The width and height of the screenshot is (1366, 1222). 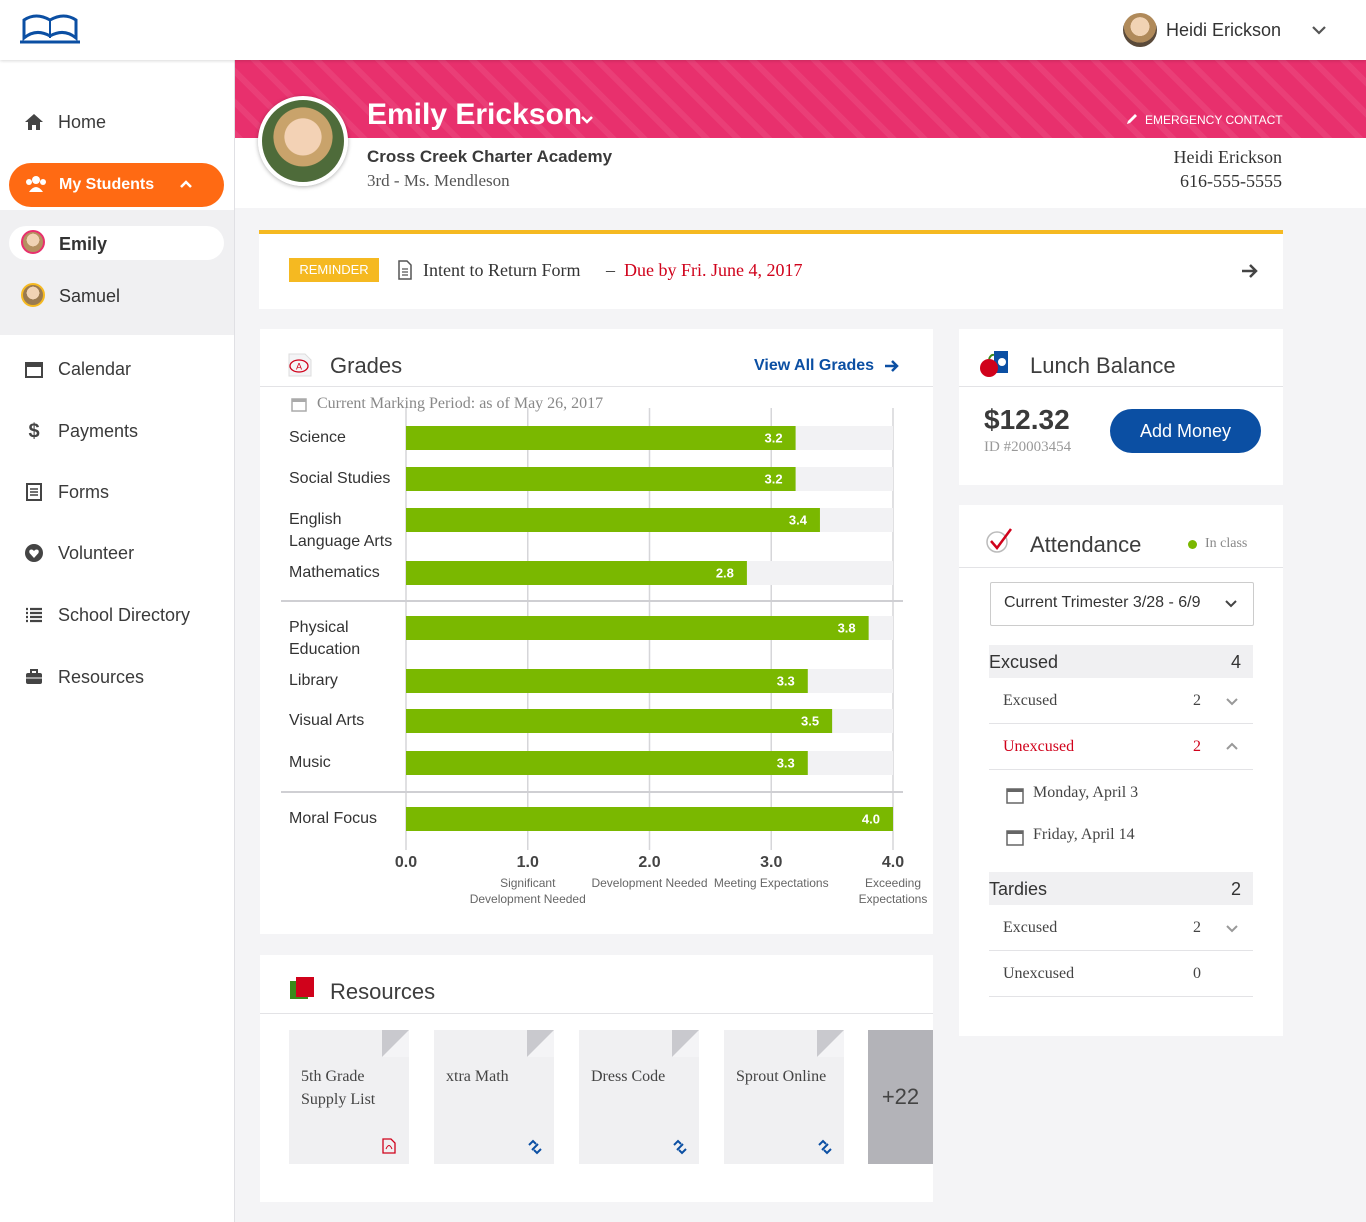 What do you see at coordinates (395, 1043) in the screenshot?
I see `tile-fold` at bounding box center [395, 1043].